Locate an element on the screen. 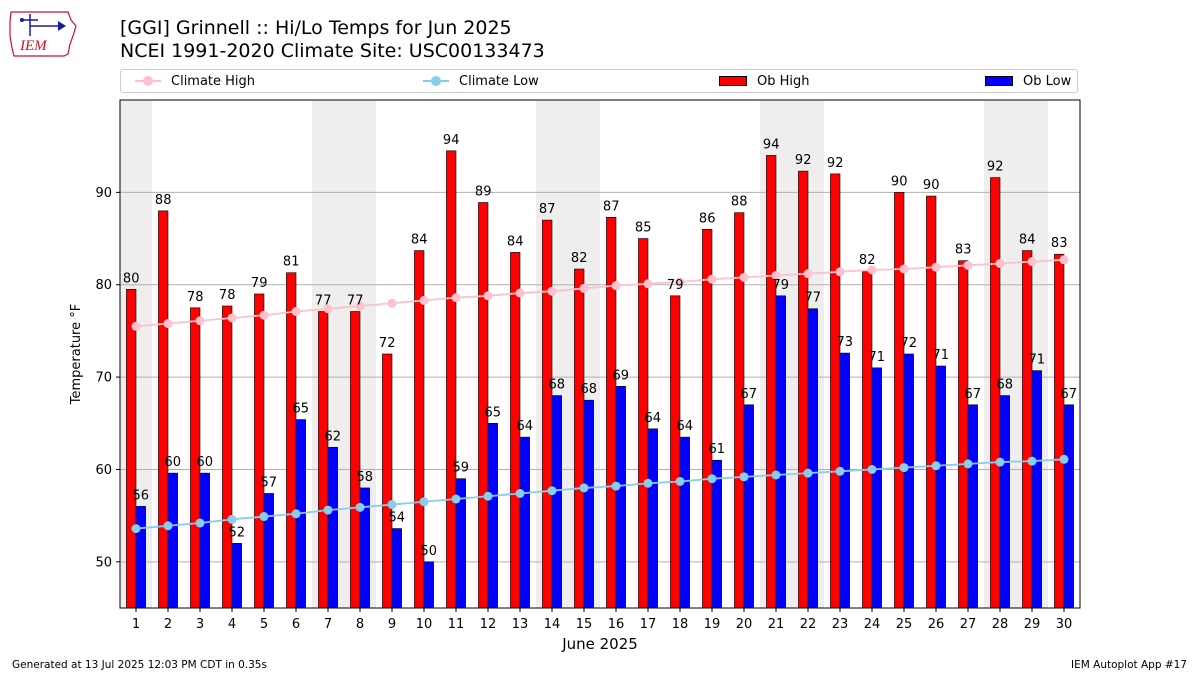 This screenshot has width=1200, height=675. y-tick-label-90: 90 is located at coordinates (103, 193).